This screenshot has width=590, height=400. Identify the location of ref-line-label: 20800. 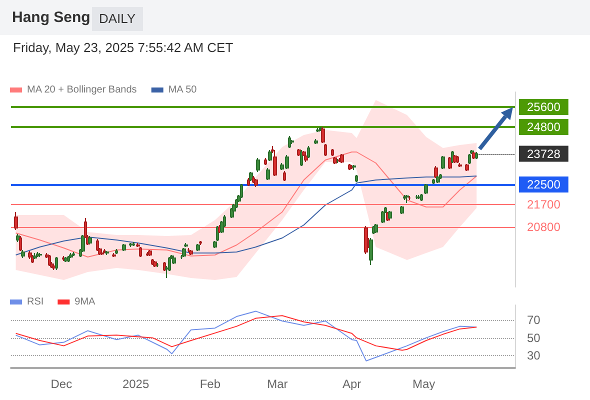
(544, 227).